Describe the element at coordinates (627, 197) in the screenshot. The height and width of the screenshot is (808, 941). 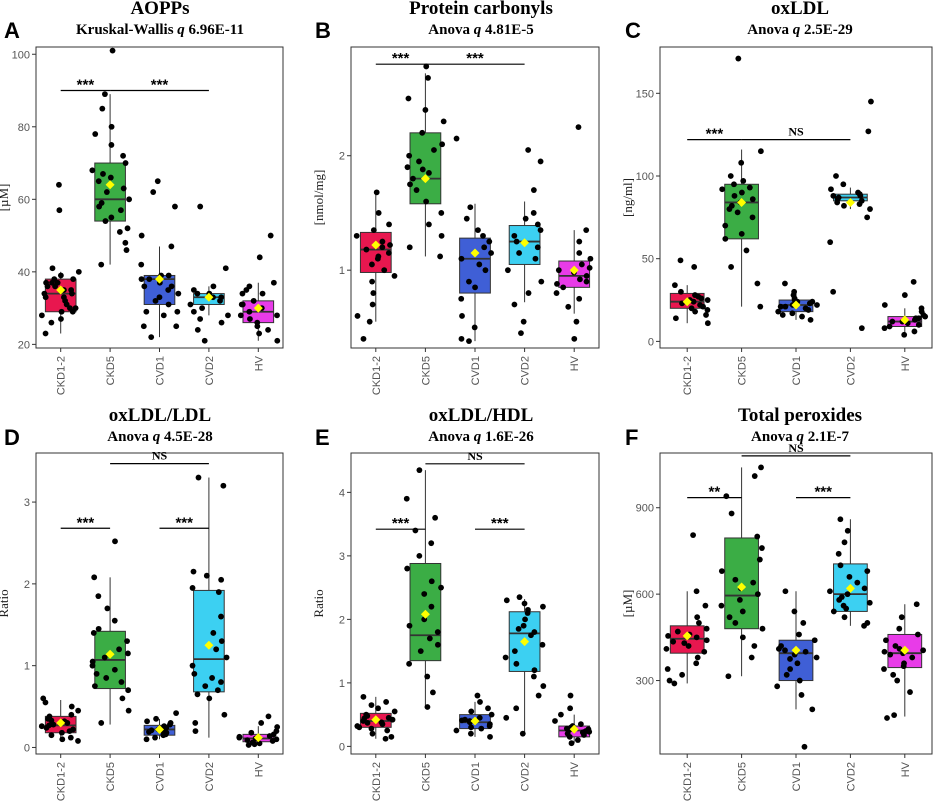
I see `y-axis-label: [ng/ml]` at that location.